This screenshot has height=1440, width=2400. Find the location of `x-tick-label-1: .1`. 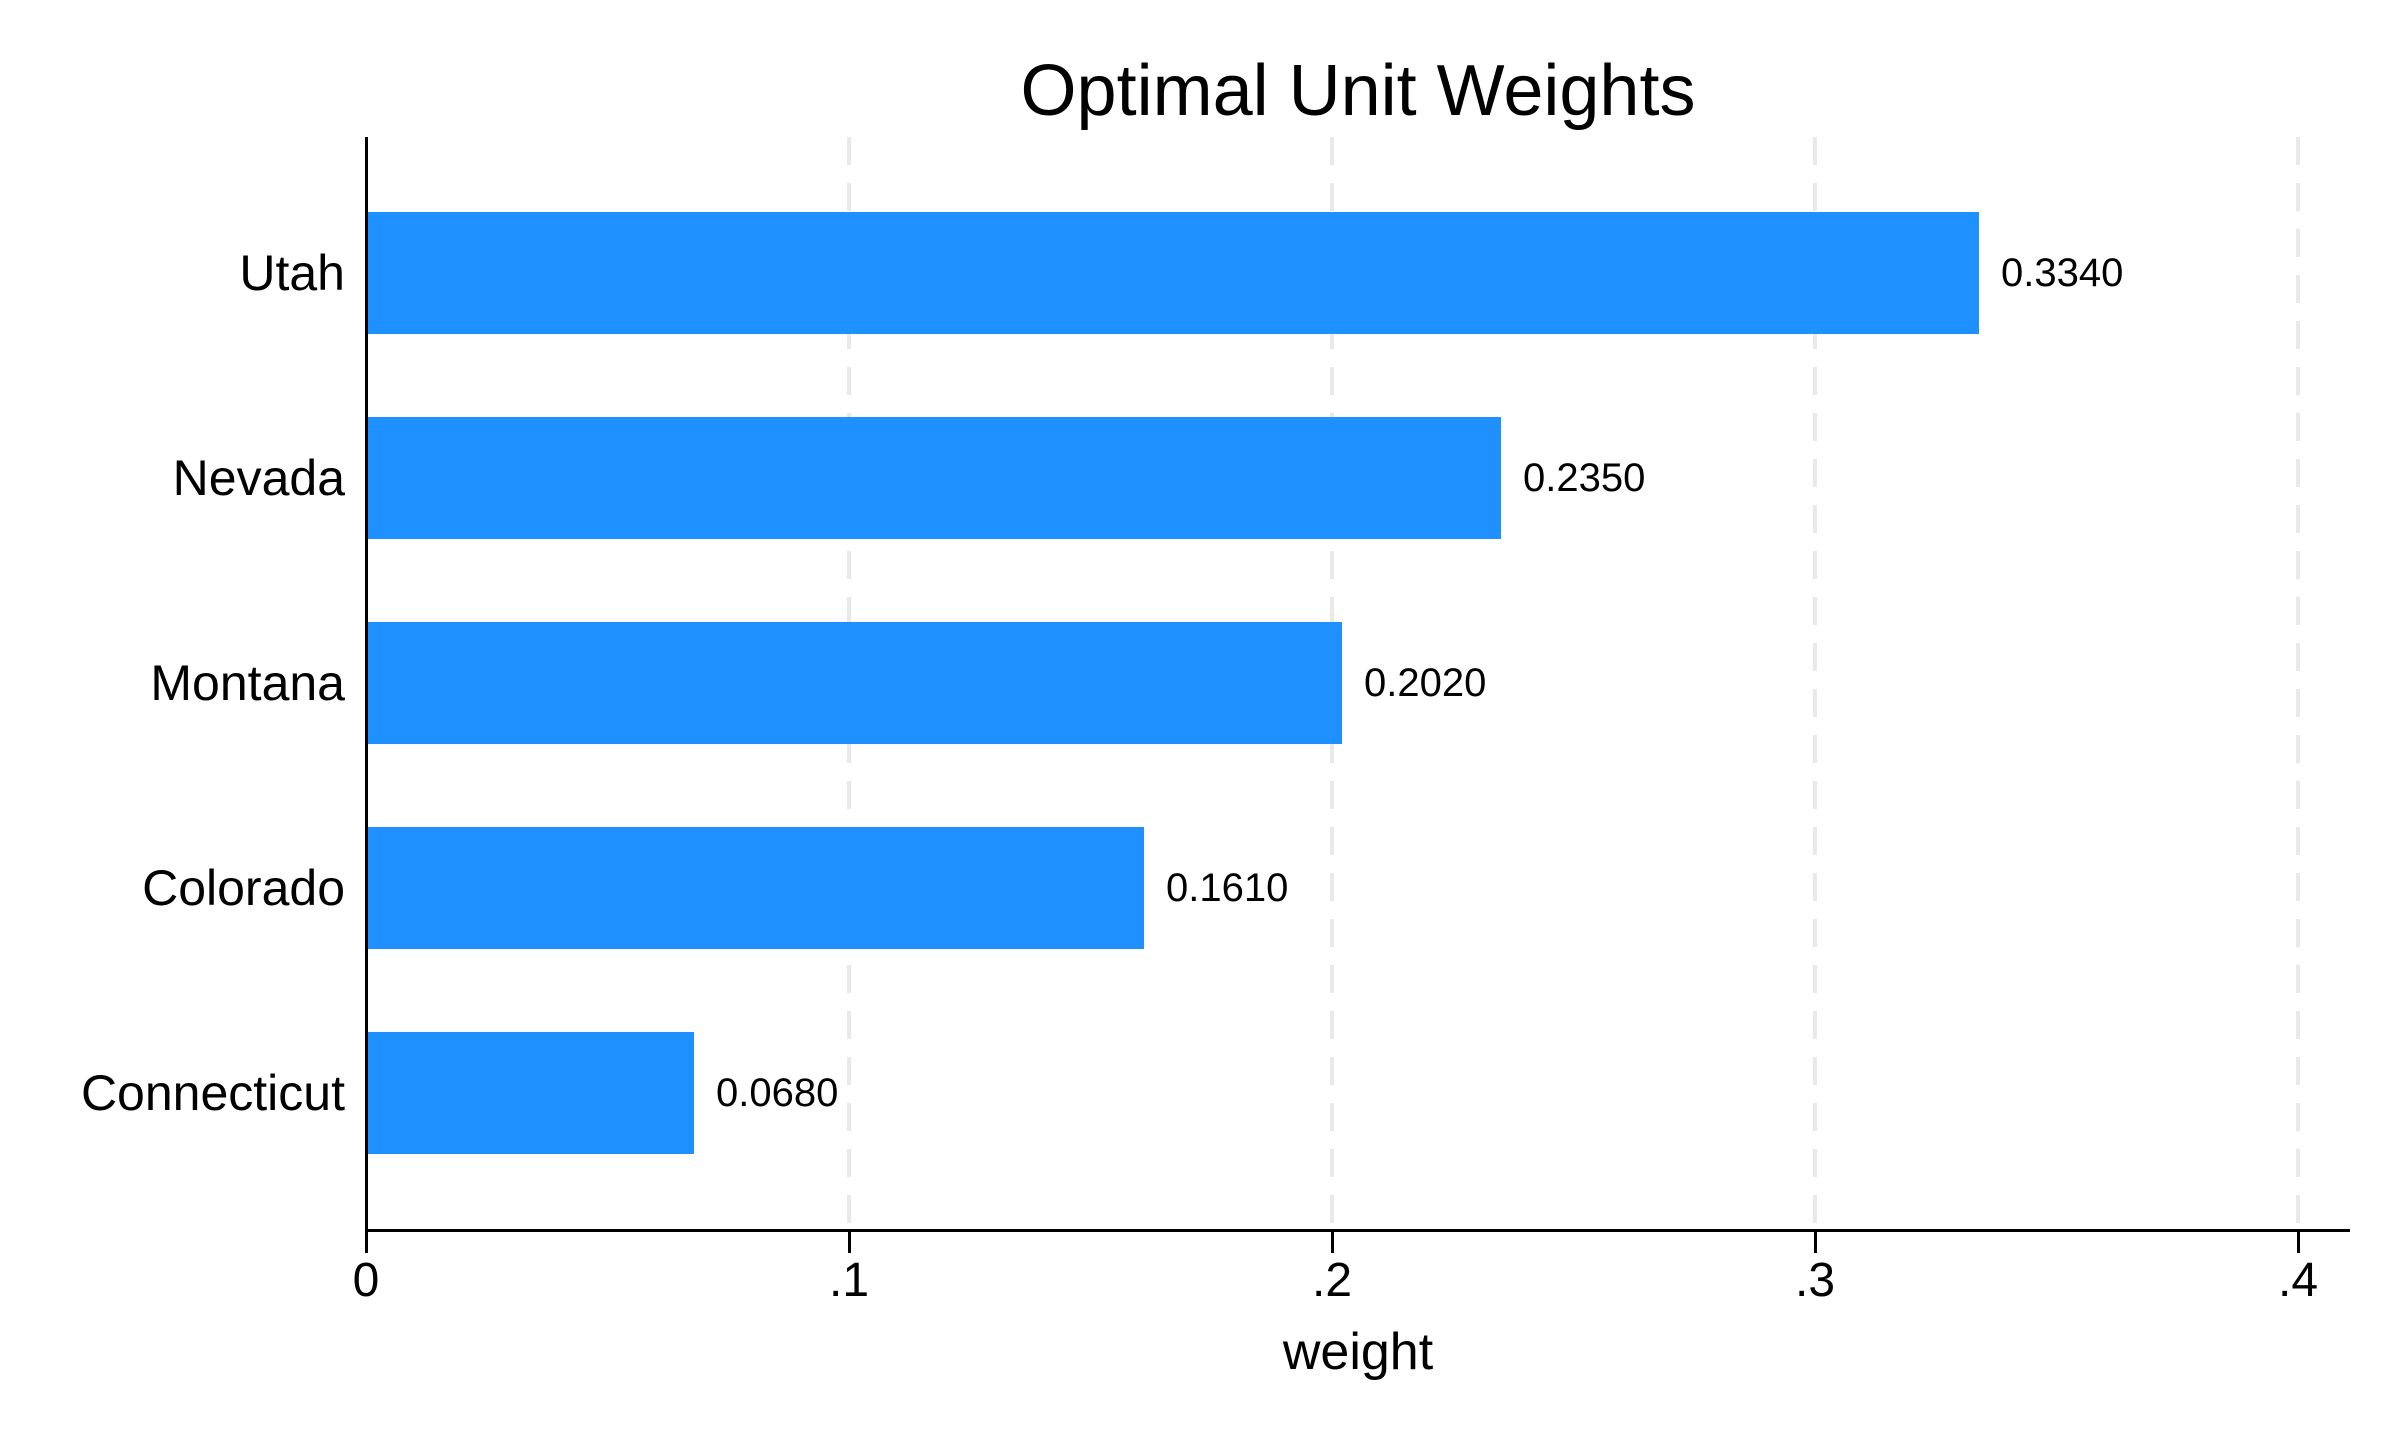

x-tick-label-1: .1 is located at coordinates (849, 1280).